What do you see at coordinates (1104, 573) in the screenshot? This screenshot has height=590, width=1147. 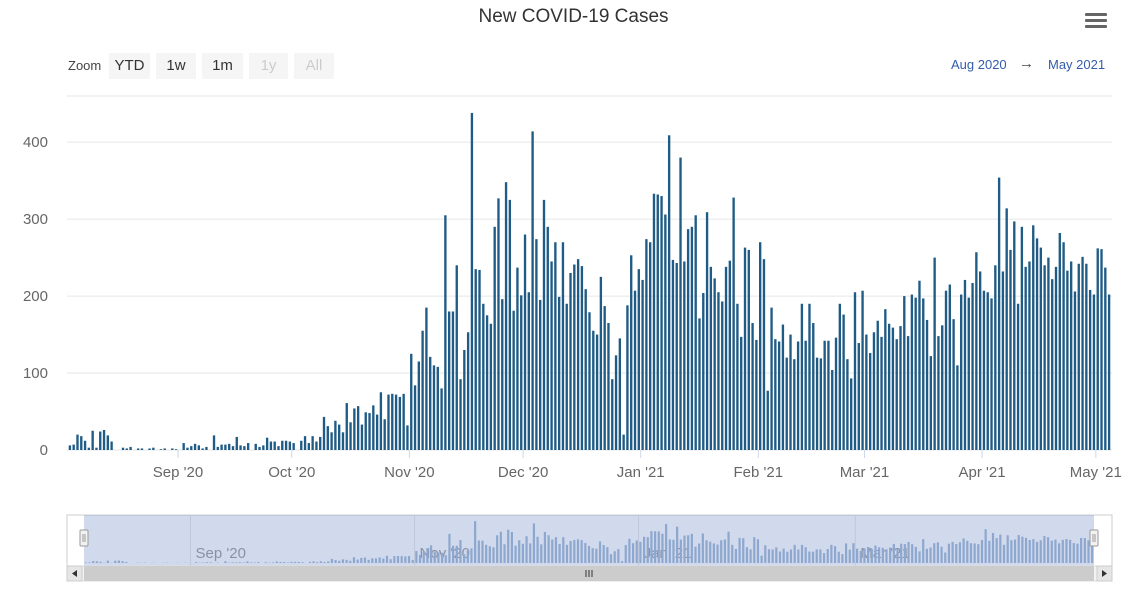 I see `scroll-right-button` at bounding box center [1104, 573].